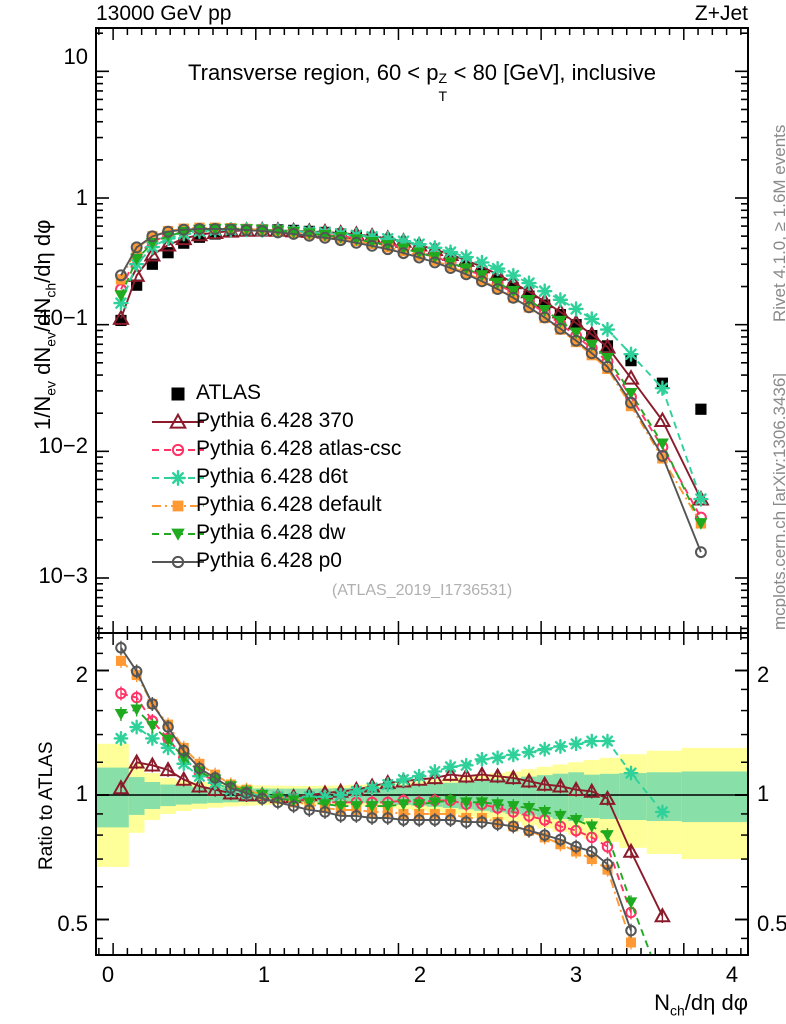 The height and width of the screenshot is (1024, 786). Describe the element at coordinates (63, 575) in the screenshot. I see `main-ytick-1e-3: 10−3` at that location.